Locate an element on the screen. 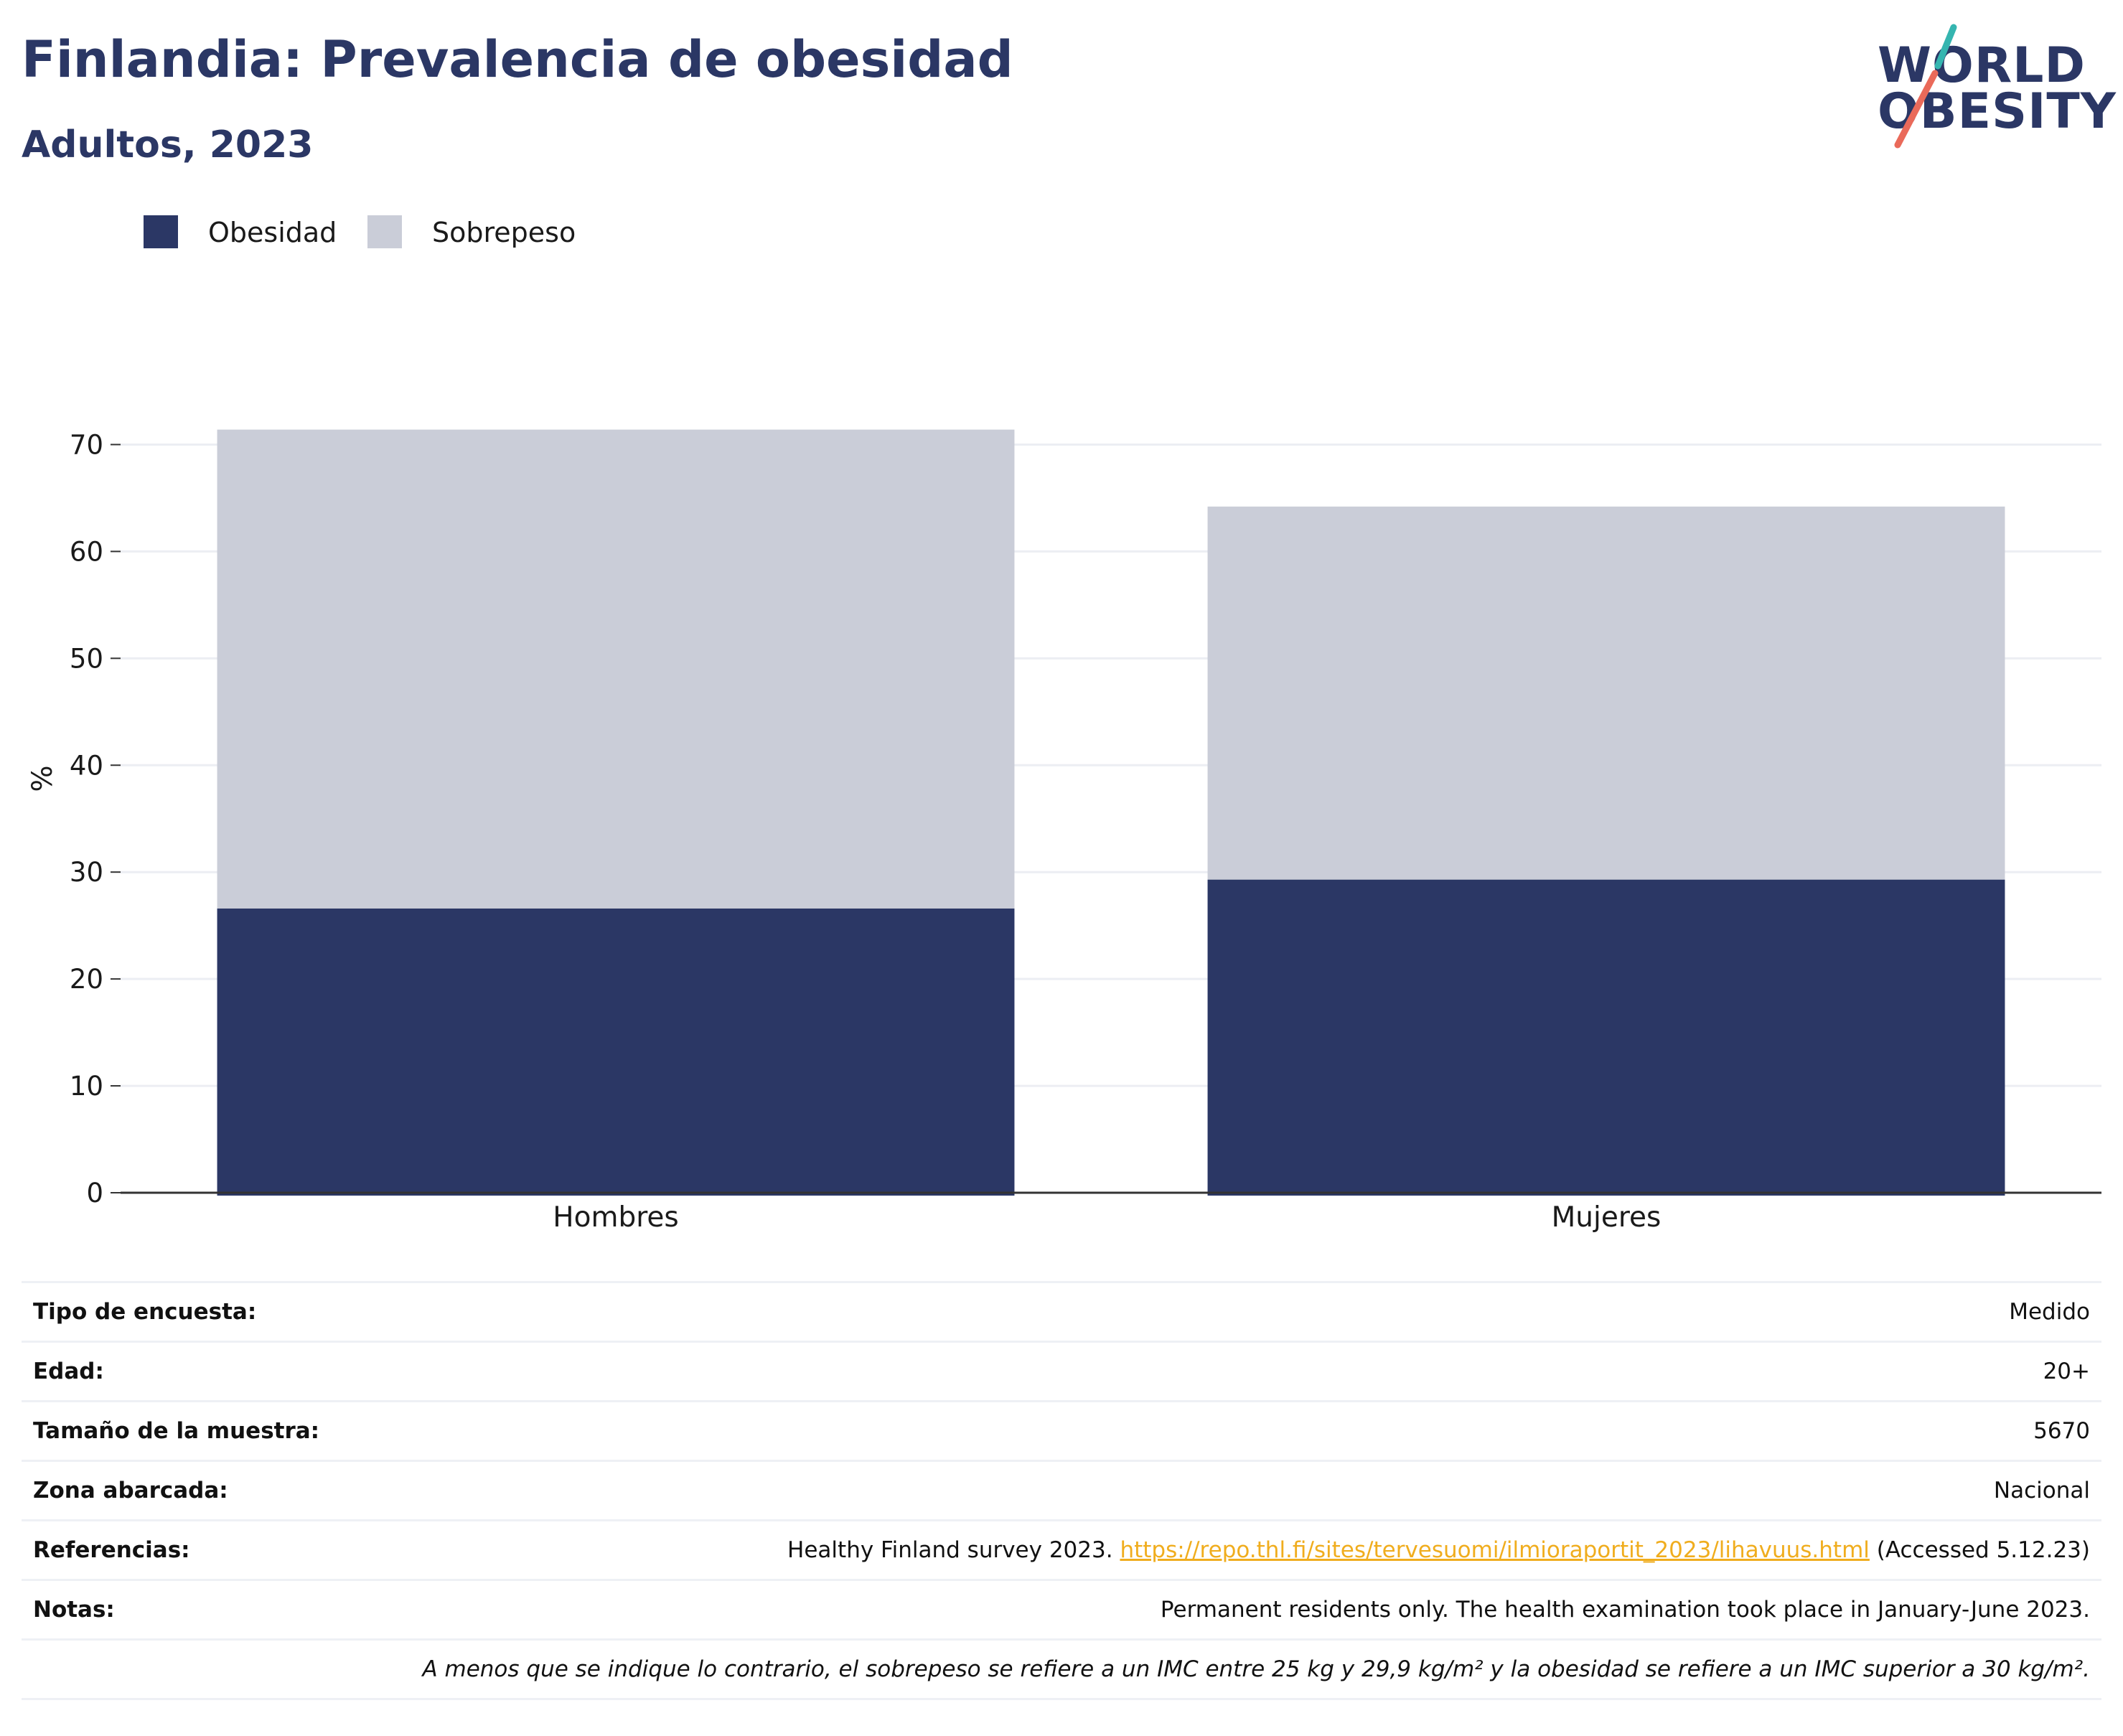 The image size is (2123, 1736). info-row-age: Edad: 20+ is located at coordinates (1061, 1372).